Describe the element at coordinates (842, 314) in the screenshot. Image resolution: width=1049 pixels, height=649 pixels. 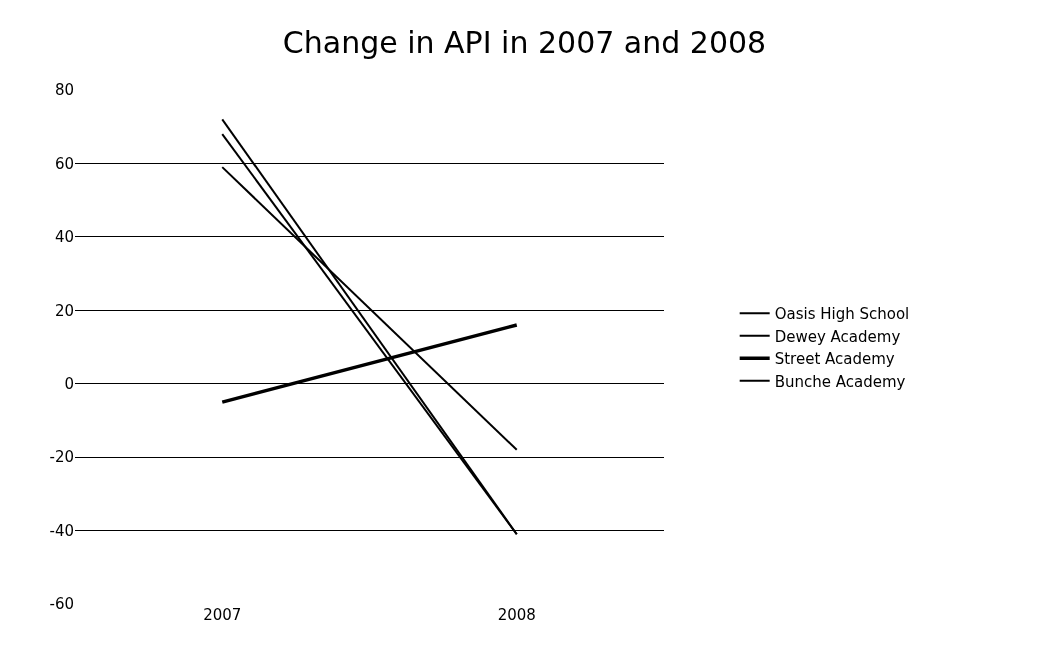
I see `legend-label: Oasis High School` at that location.